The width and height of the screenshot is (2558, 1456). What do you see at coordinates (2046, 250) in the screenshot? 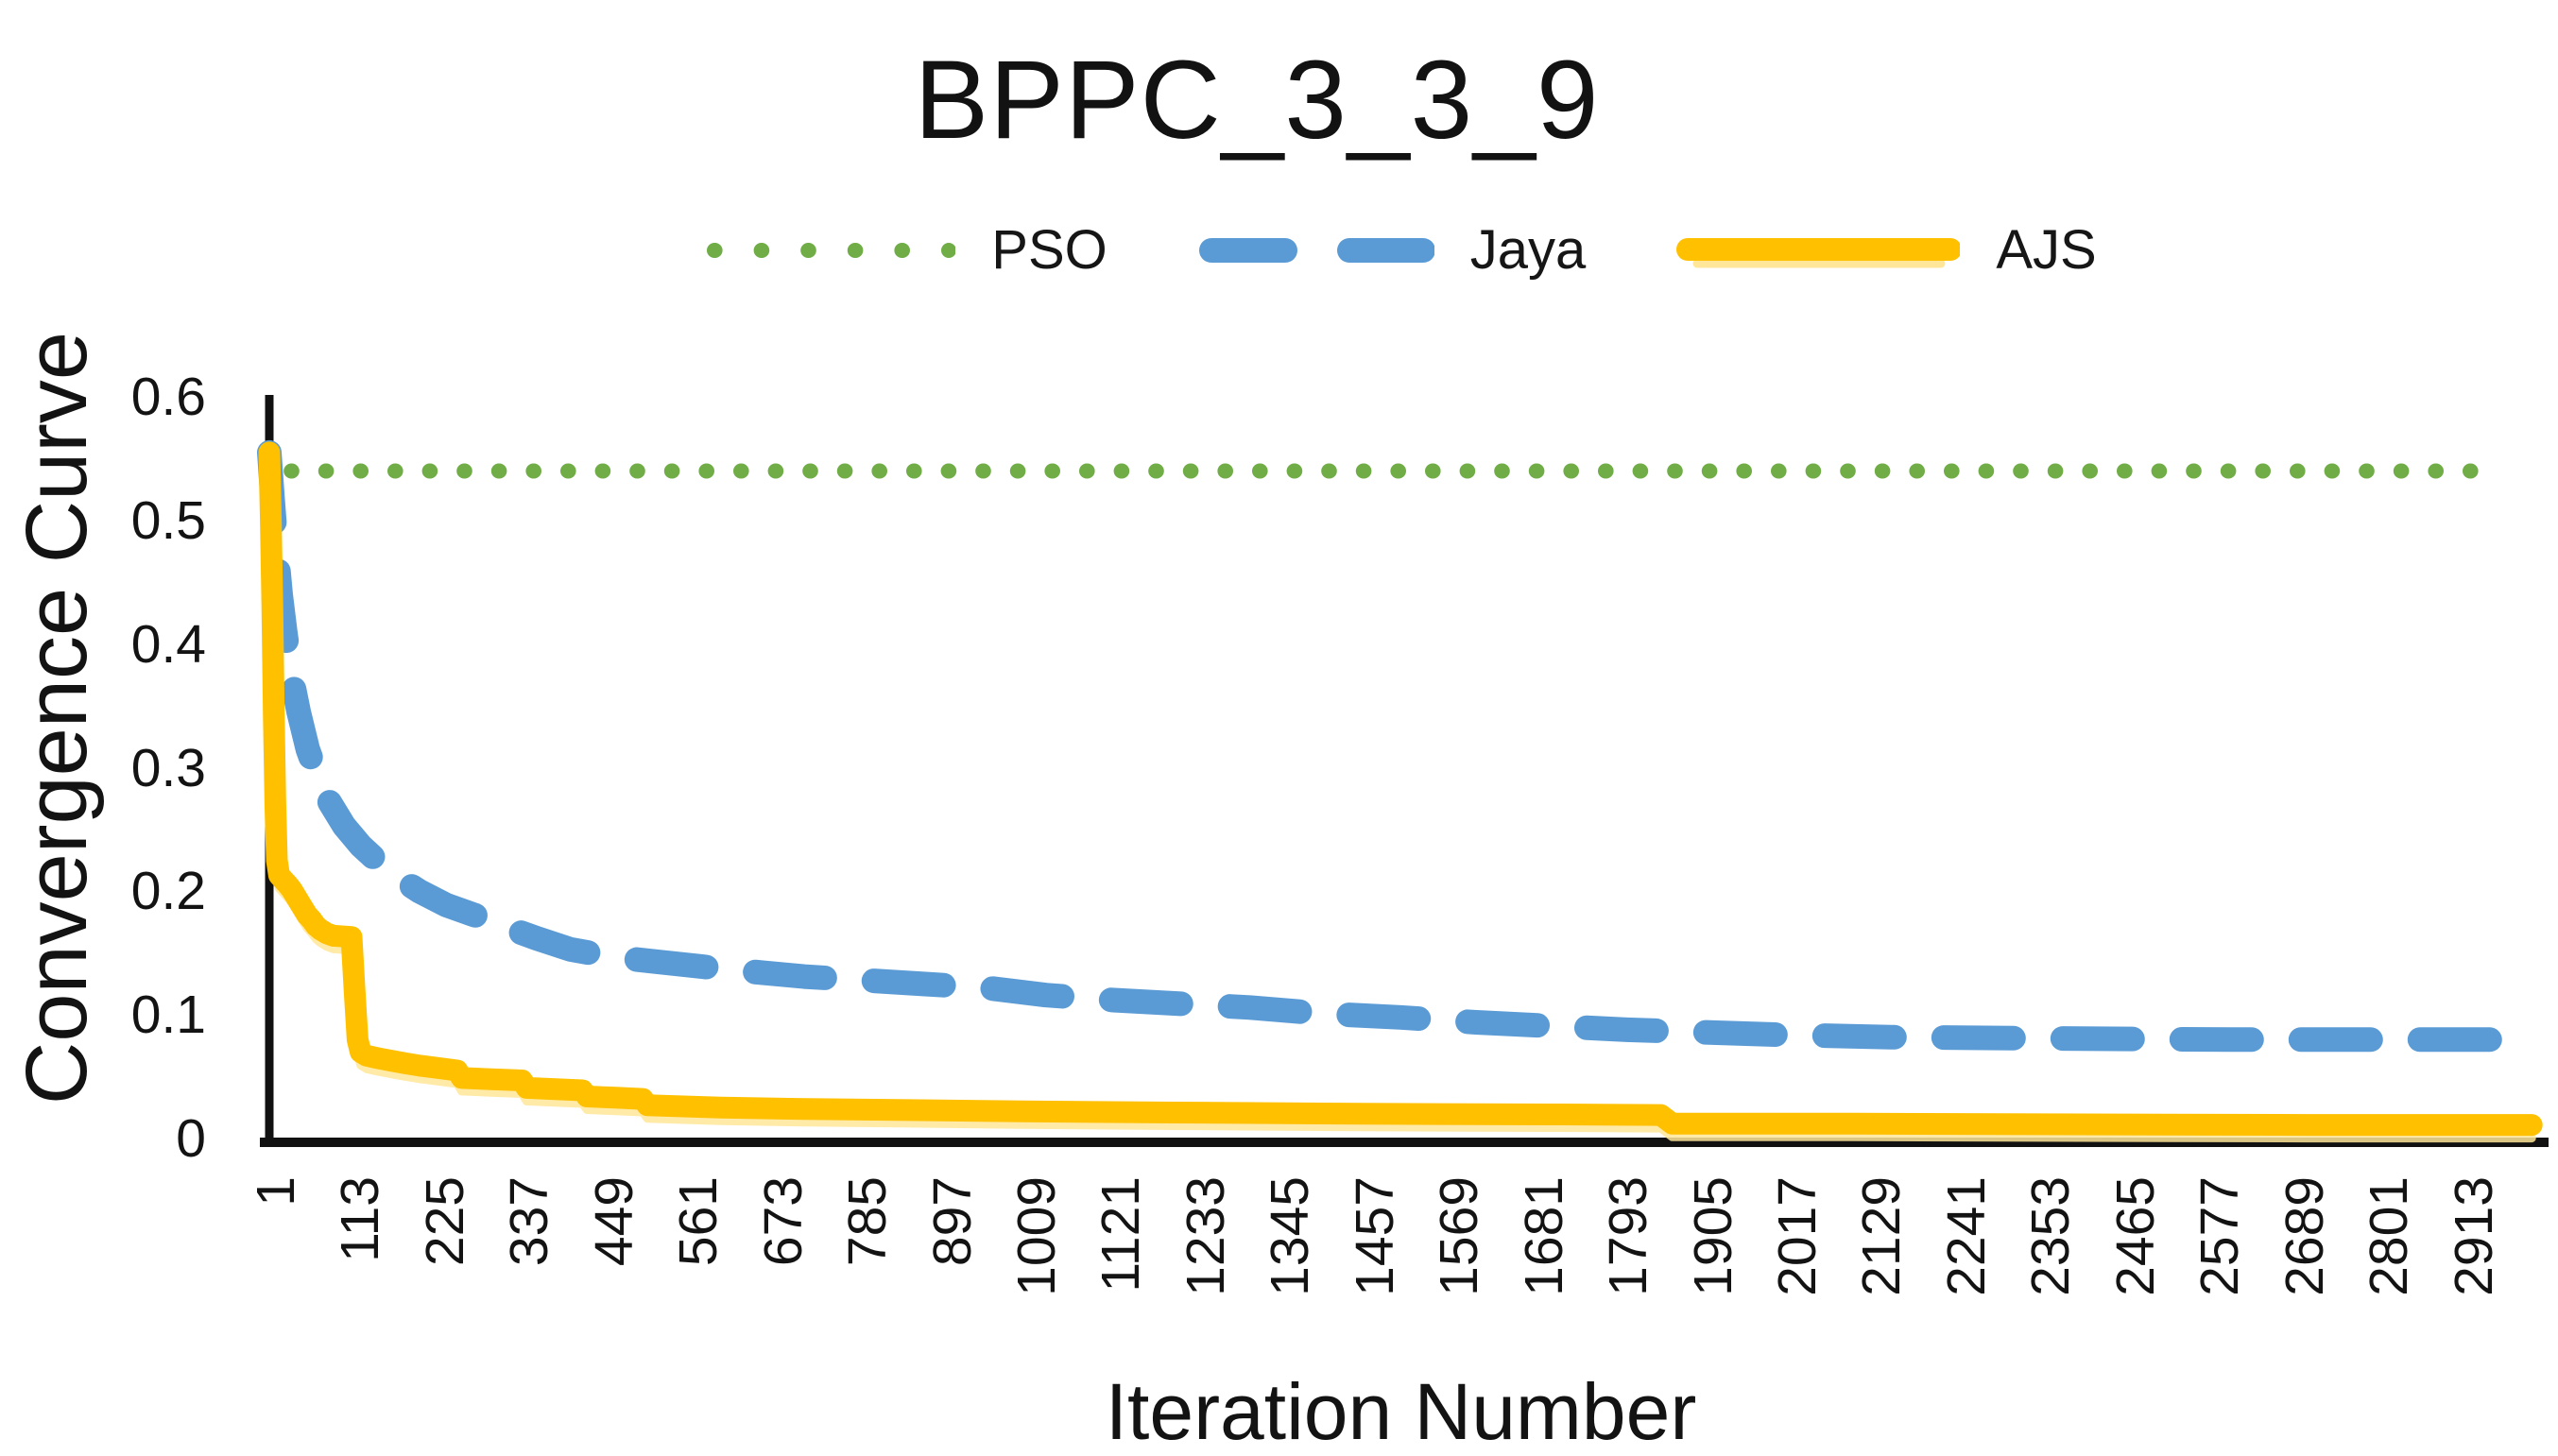
I see `legend-label: AJS` at bounding box center [2046, 250].